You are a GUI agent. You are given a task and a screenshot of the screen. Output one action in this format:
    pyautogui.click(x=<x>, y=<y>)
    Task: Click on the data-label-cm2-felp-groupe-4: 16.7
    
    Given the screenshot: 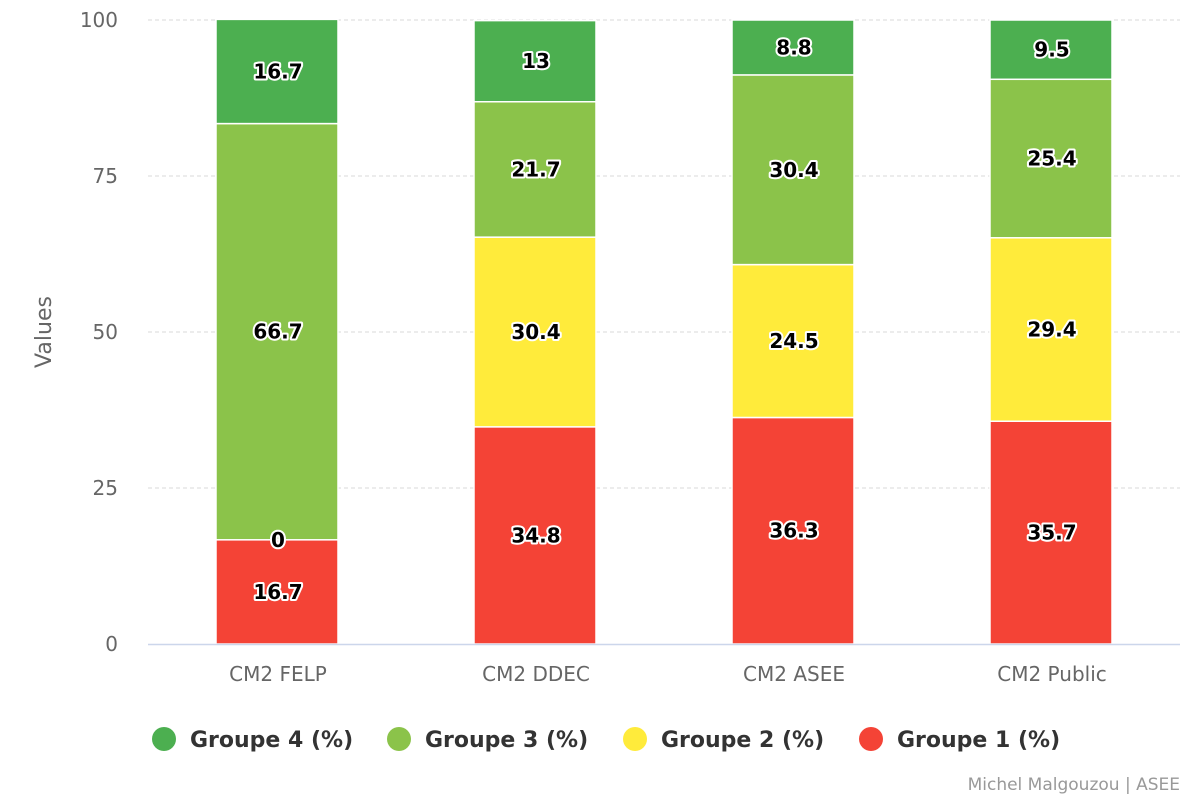 What is the action you would take?
    pyautogui.click(x=277, y=71)
    